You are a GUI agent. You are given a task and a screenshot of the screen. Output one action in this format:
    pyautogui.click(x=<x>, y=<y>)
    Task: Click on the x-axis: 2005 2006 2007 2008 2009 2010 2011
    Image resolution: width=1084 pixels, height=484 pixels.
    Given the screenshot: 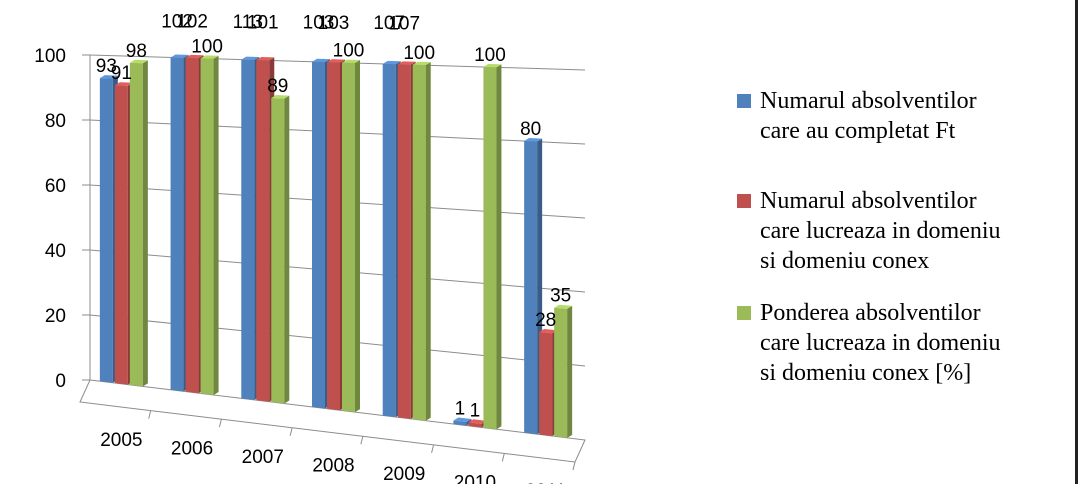 What is the action you would take?
    pyautogui.click(x=338, y=447)
    